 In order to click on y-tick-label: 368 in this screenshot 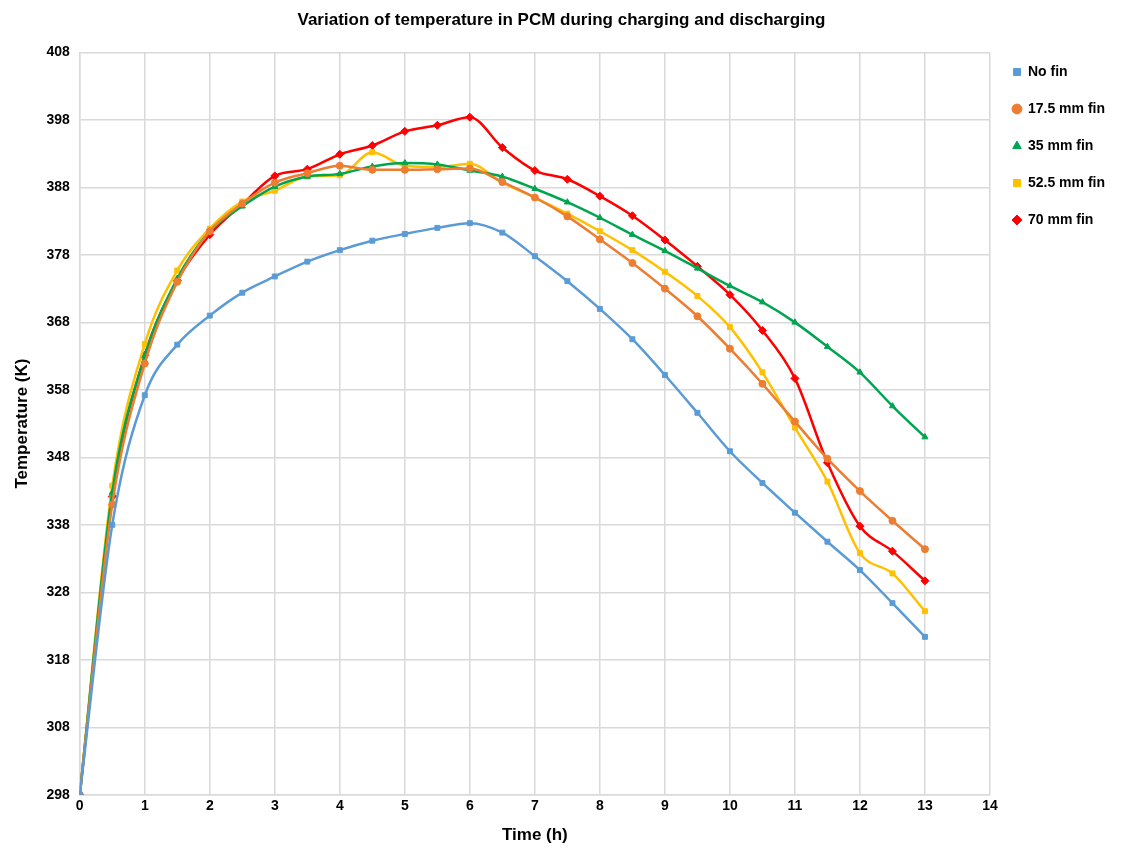, I will do `click(58, 321)`.